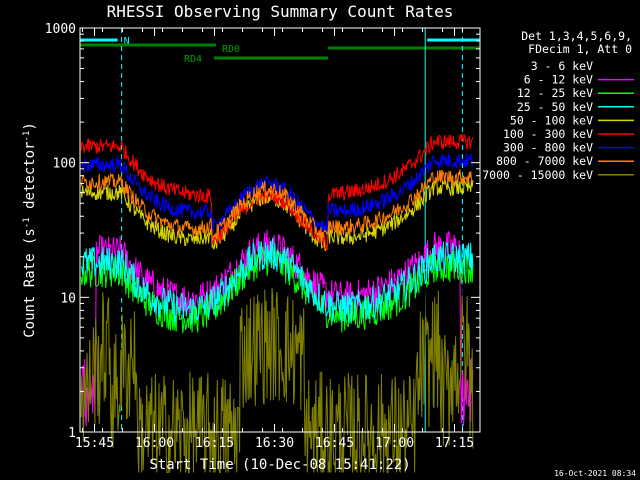  I want to click on y-axis-label-sup1: -1, so click(27, 222).